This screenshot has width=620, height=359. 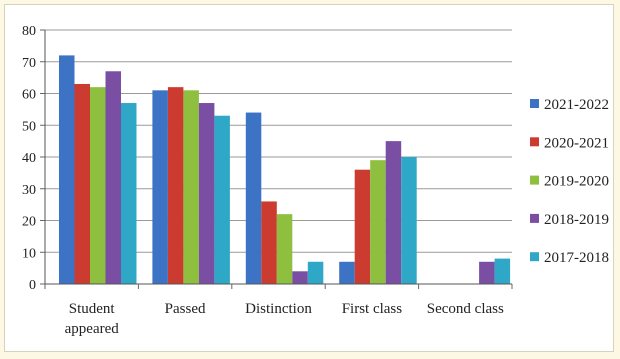 What do you see at coordinates (29, 63) in the screenshot?
I see `y-tick-label: 70` at bounding box center [29, 63].